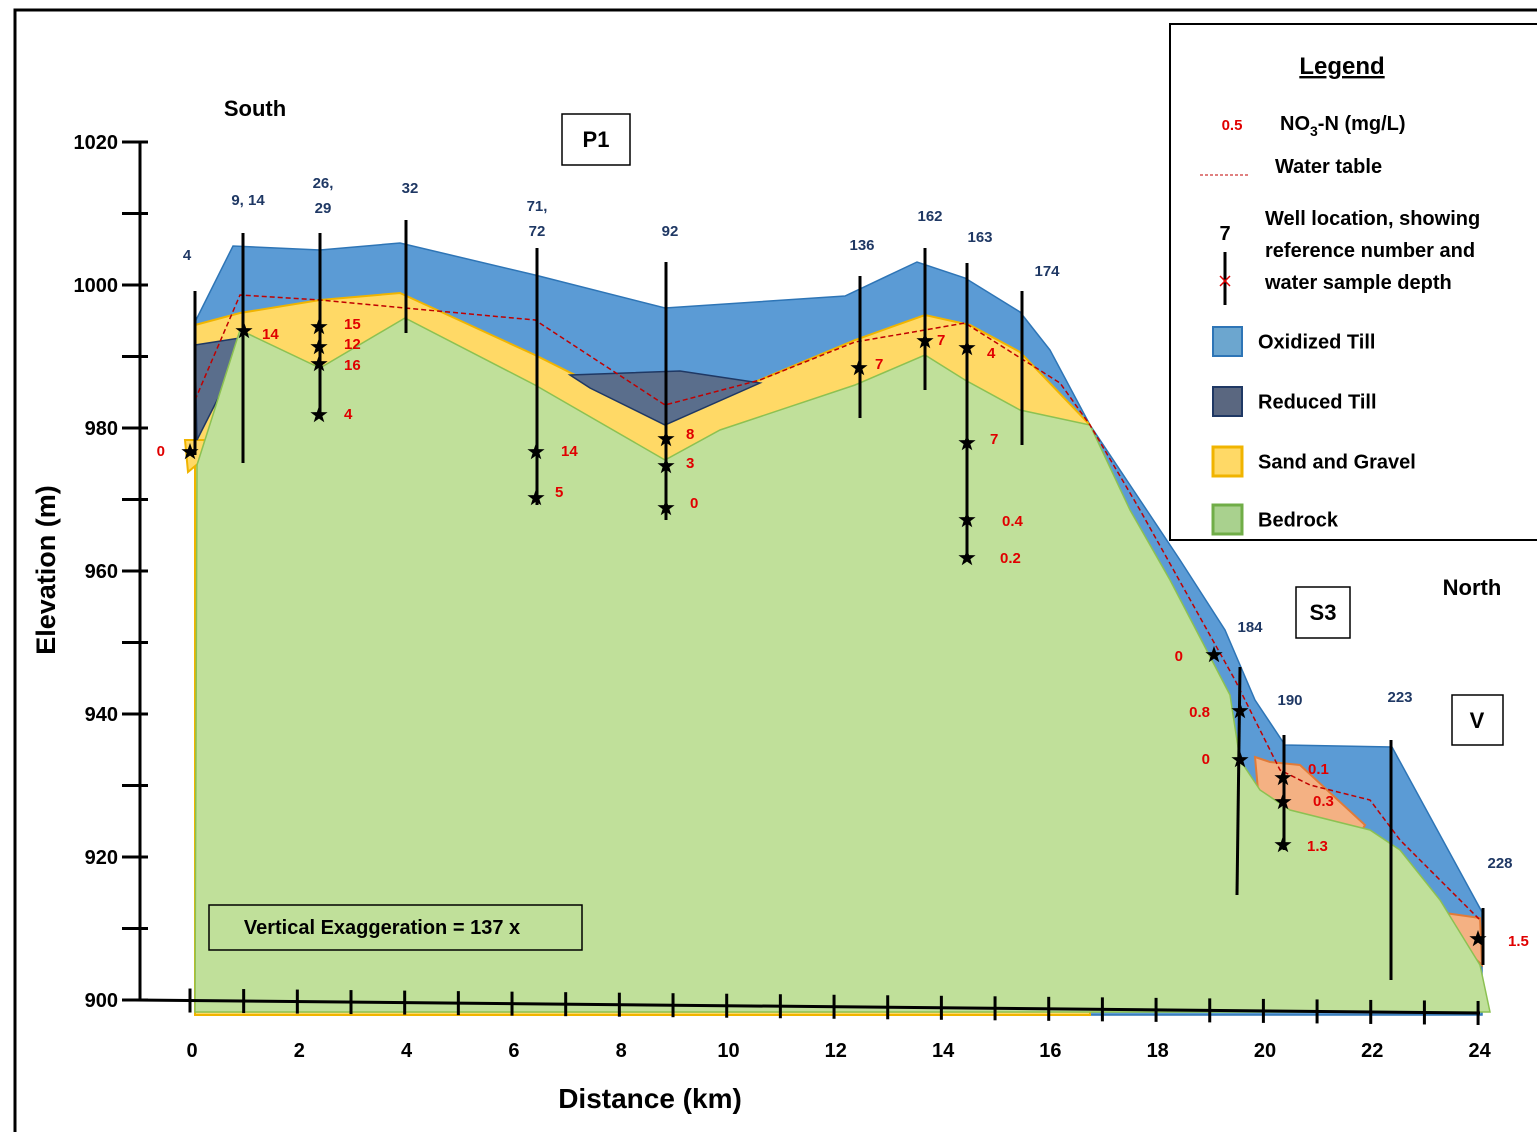  What do you see at coordinates (1323, 801) in the screenshot?
I see `nitrate-value: 0.3` at bounding box center [1323, 801].